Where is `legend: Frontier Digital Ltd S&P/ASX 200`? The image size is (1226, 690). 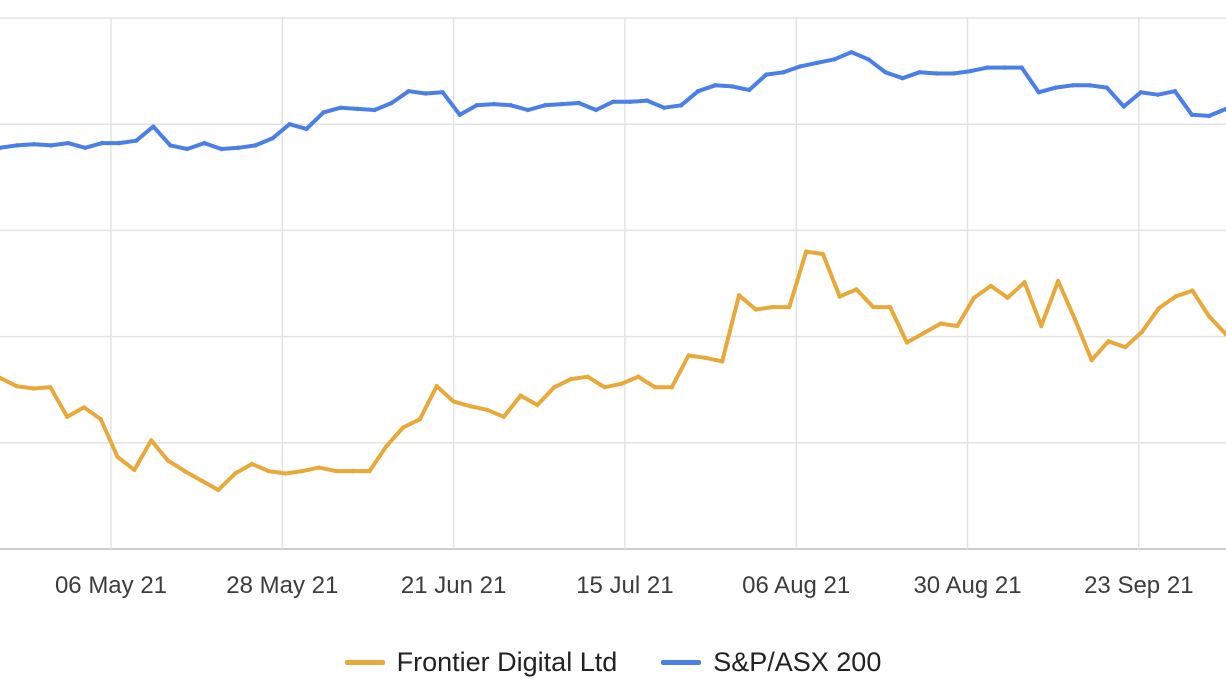 legend: Frontier Digital Ltd S&P/ASX 200 is located at coordinates (613, 662).